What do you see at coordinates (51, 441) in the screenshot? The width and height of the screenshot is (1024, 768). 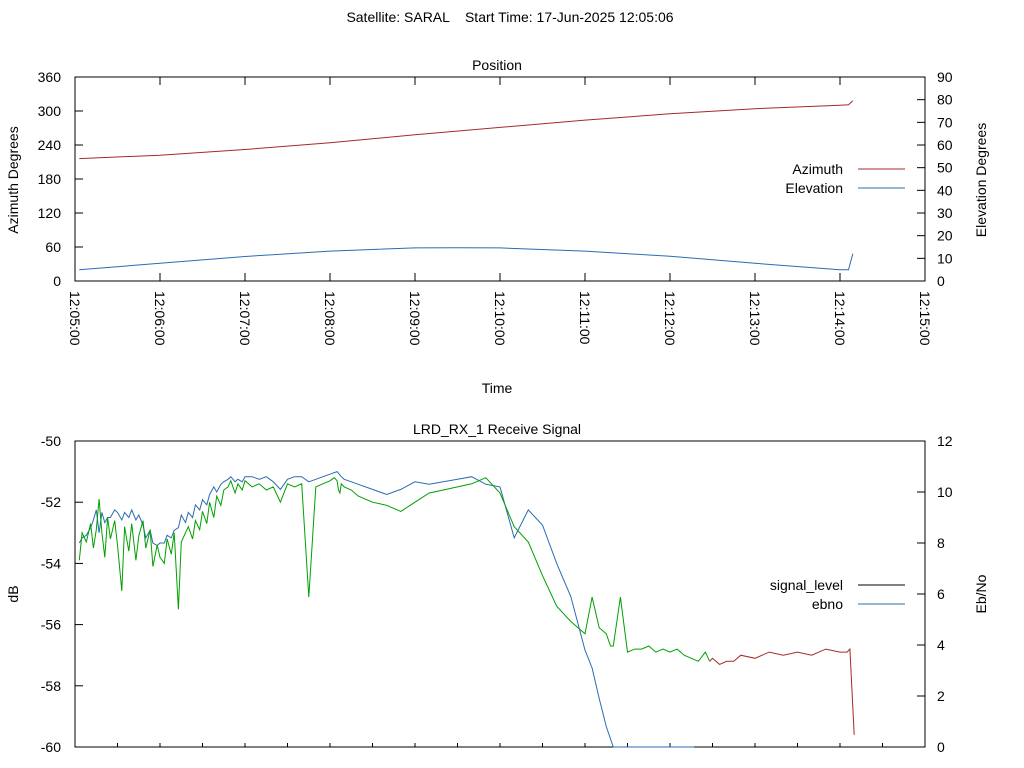 I see `db-tick-label: -50` at bounding box center [51, 441].